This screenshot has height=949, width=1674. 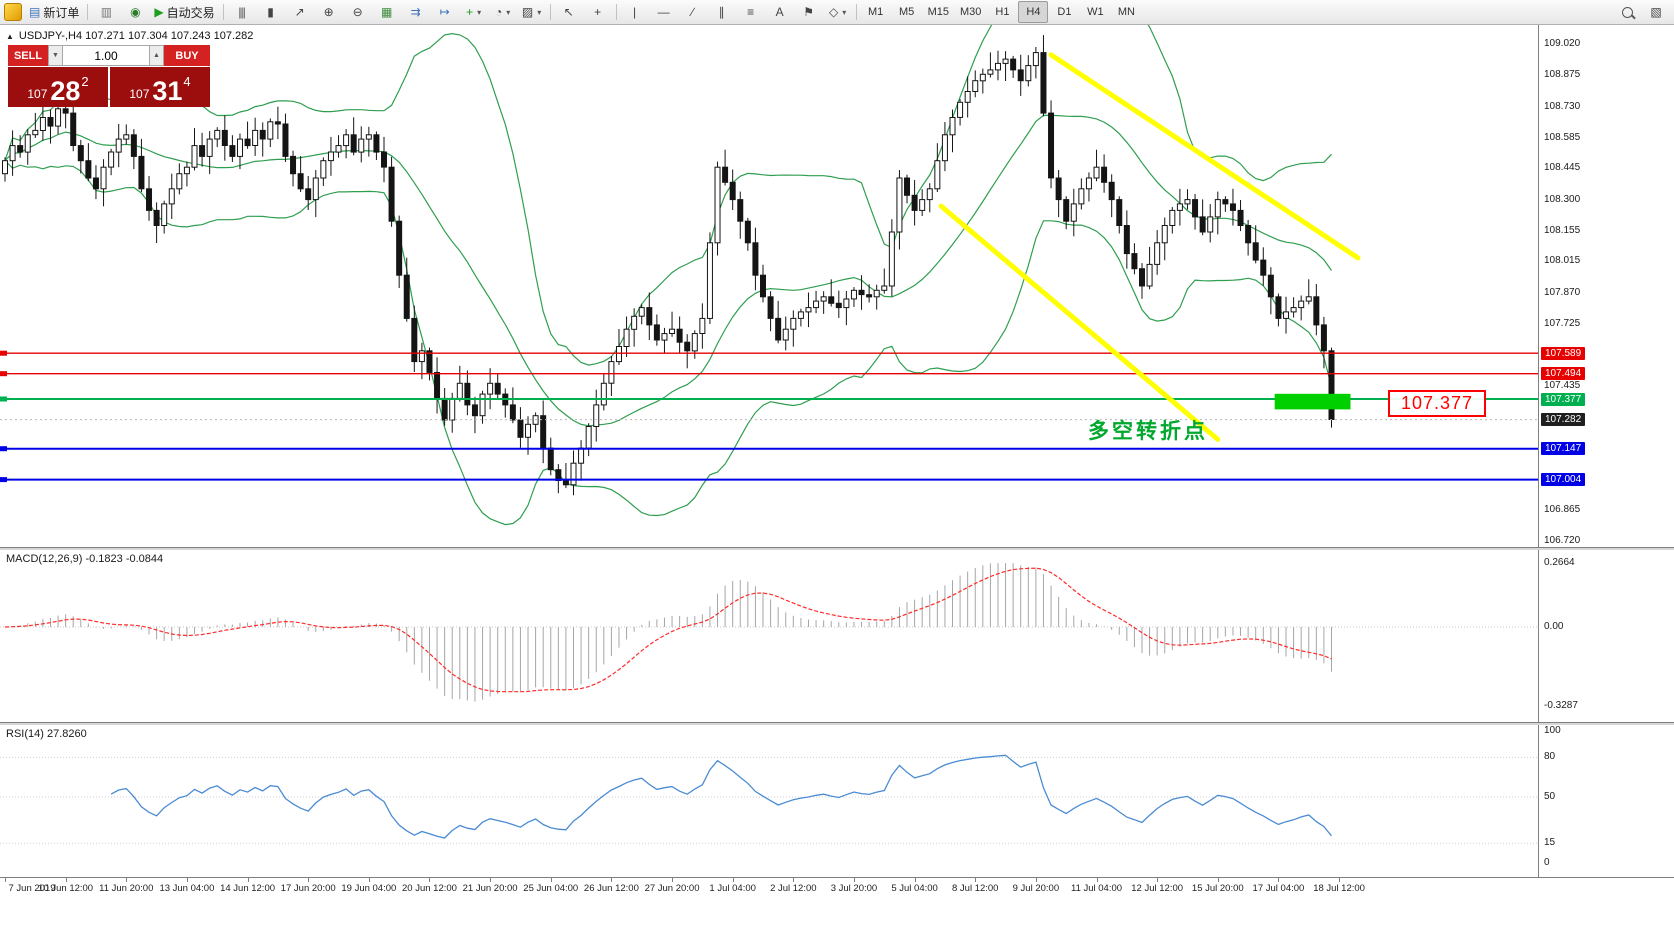 What do you see at coordinates (539, 12) in the screenshot?
I see `templates-dropdown-icon: ▾` at bounding box center [539, 12].